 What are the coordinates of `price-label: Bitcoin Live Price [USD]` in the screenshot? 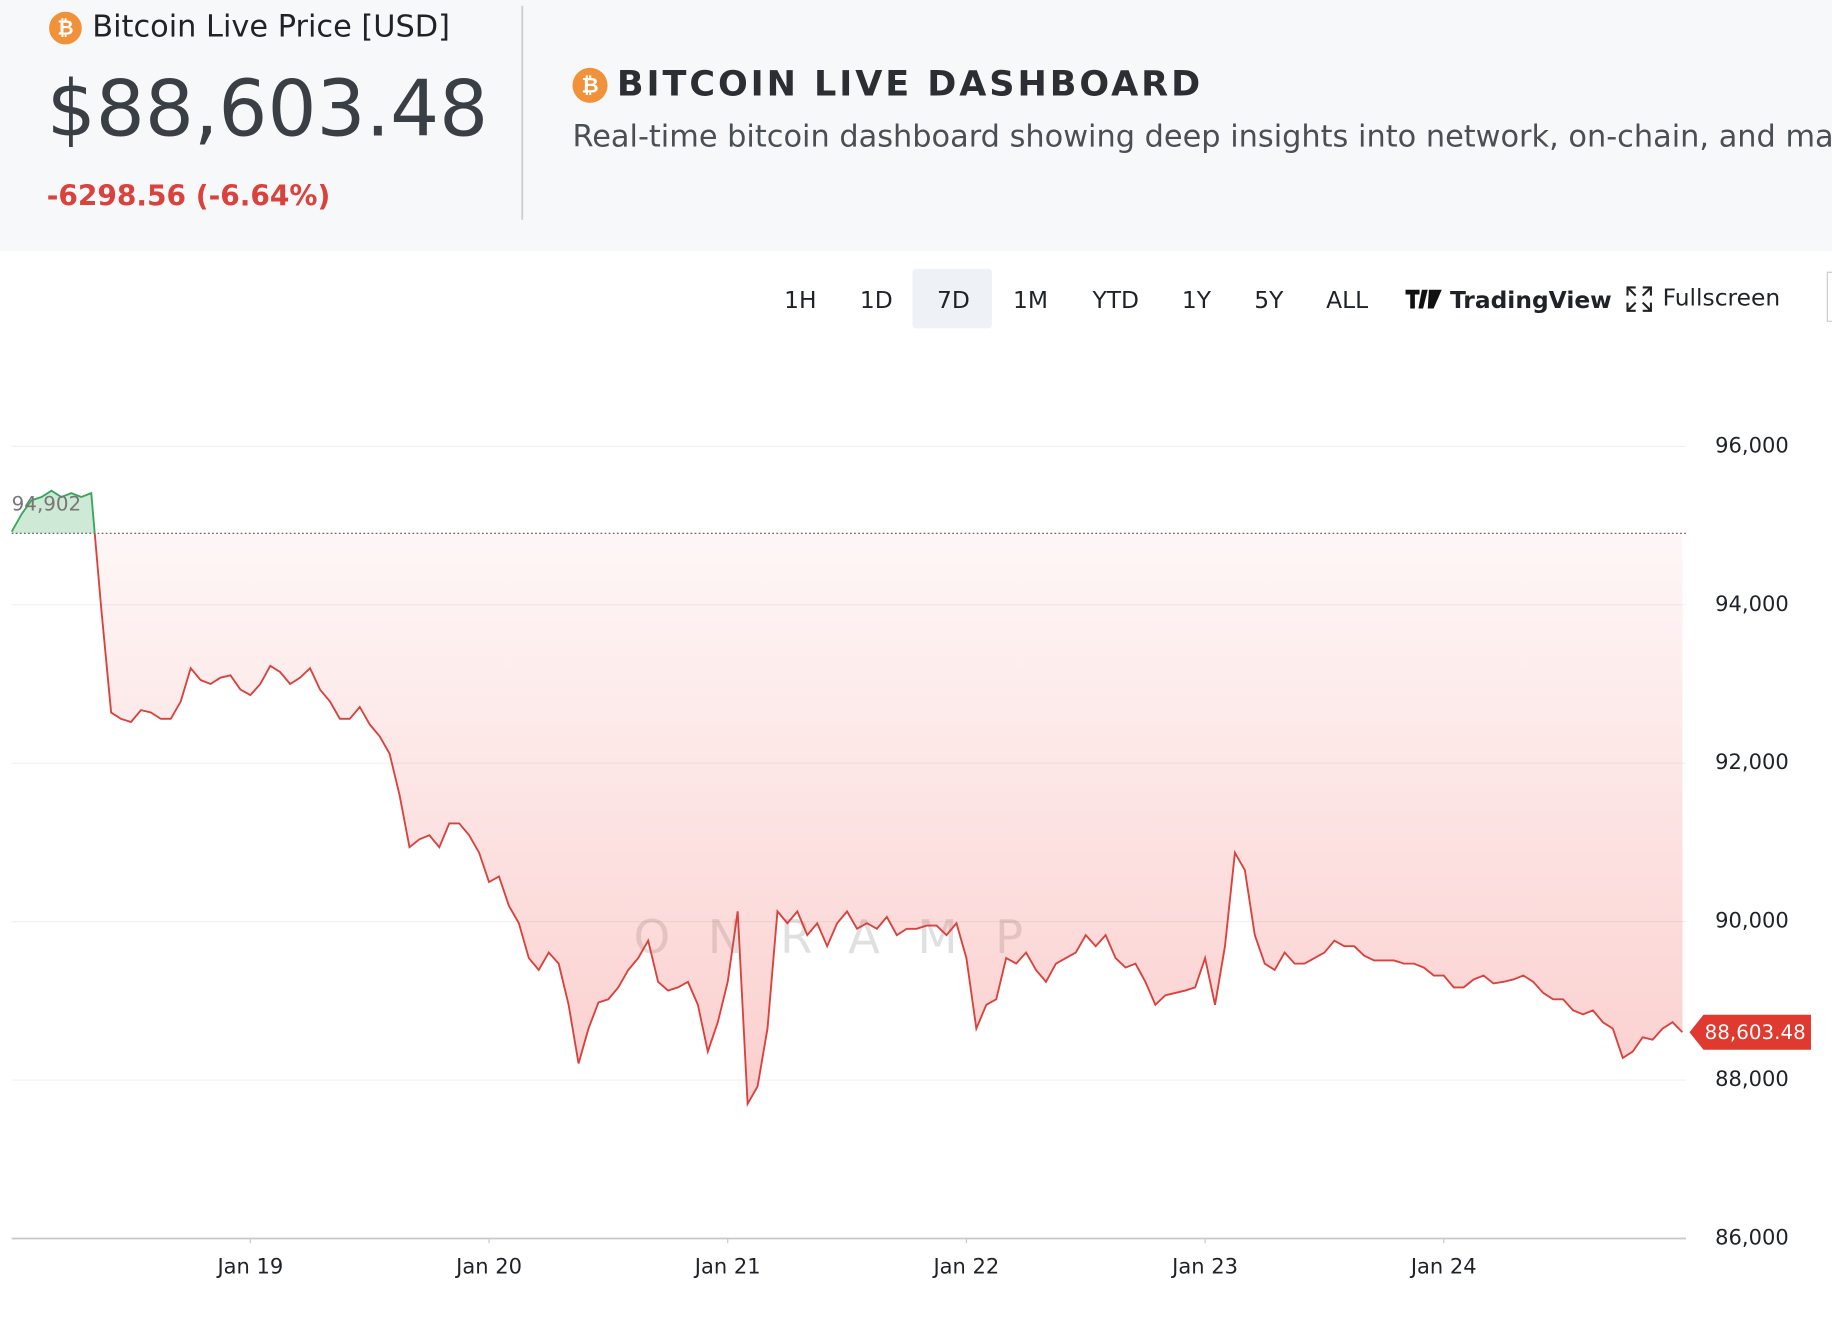 It's located at (271, 27).